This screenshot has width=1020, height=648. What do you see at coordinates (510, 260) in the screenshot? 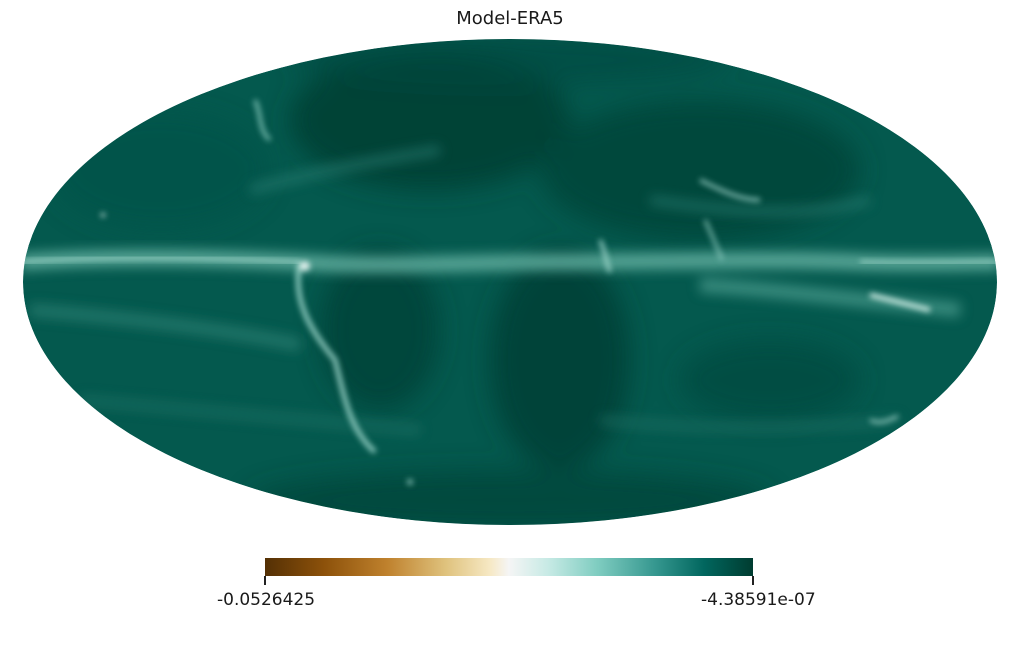
I see `itcz-core` at bounding box center [510, 260].